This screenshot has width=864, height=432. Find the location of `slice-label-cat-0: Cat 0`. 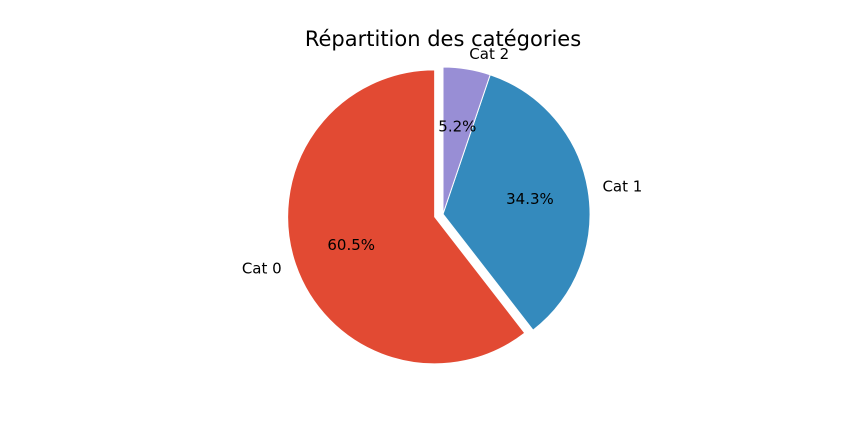

slice-label-cat-0: Cat 0 is located at coordinates (262, 269).